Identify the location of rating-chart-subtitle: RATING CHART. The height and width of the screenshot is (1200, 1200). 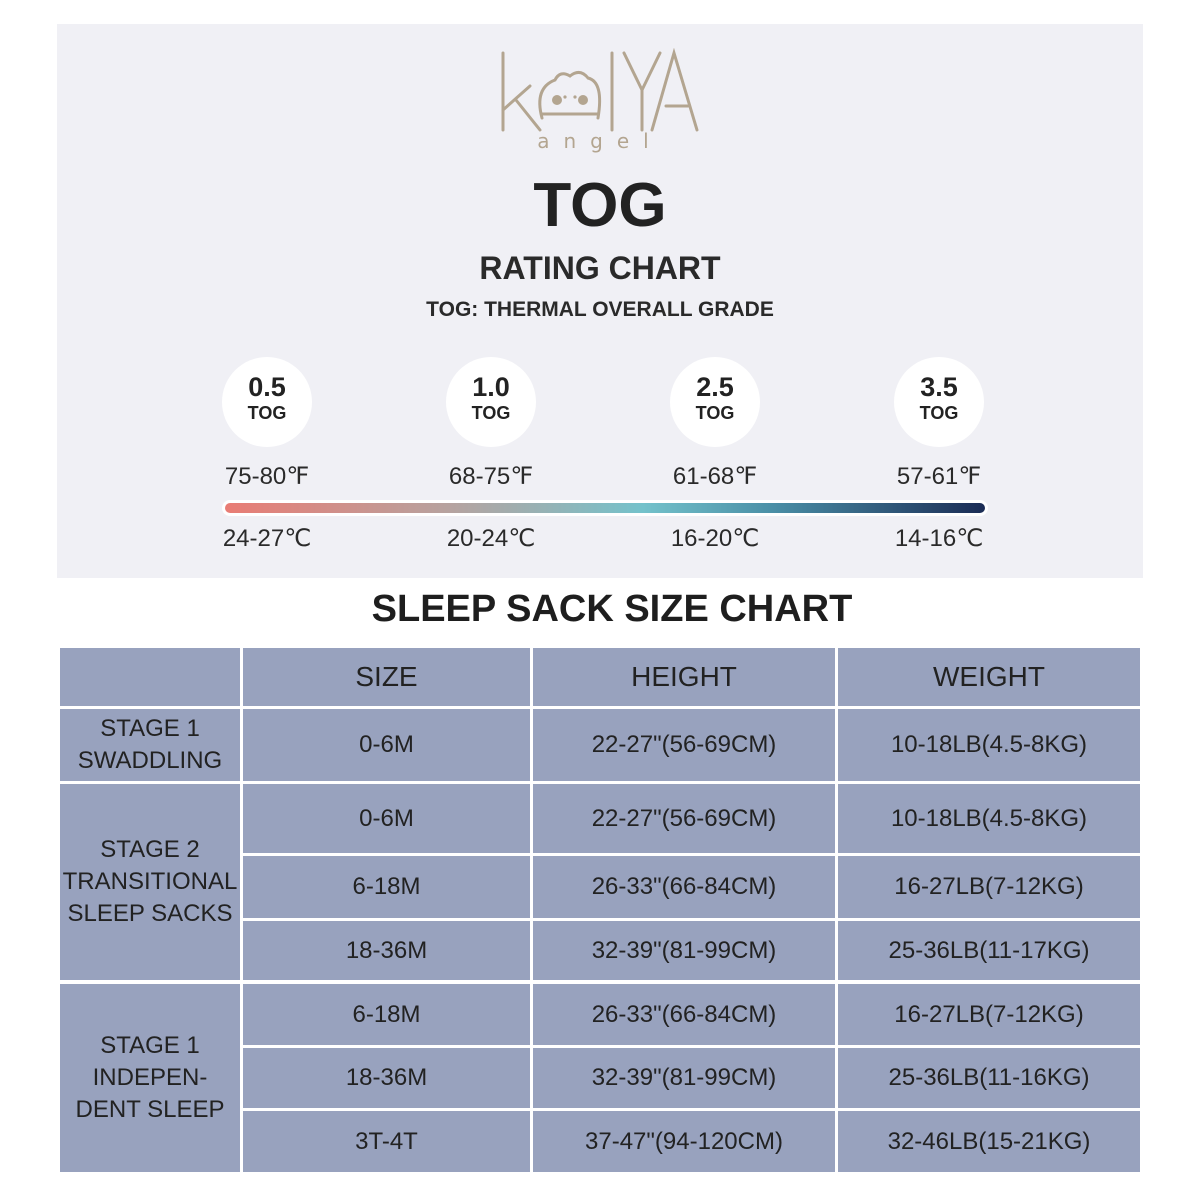
(600, 268).